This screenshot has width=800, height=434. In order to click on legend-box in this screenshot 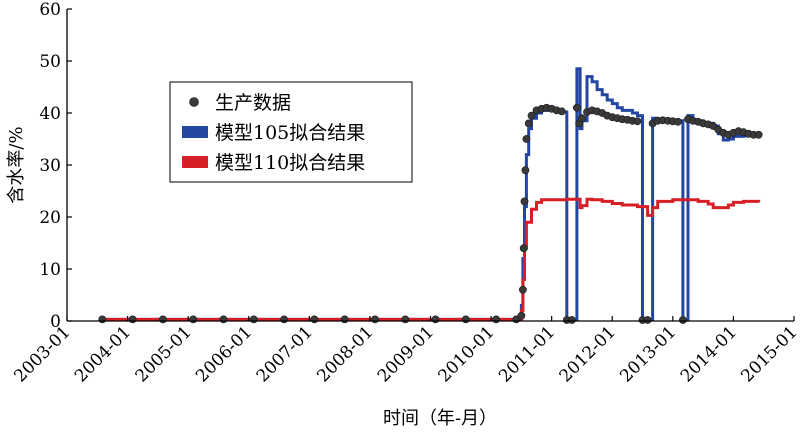, I will do `click(291, 132)`.